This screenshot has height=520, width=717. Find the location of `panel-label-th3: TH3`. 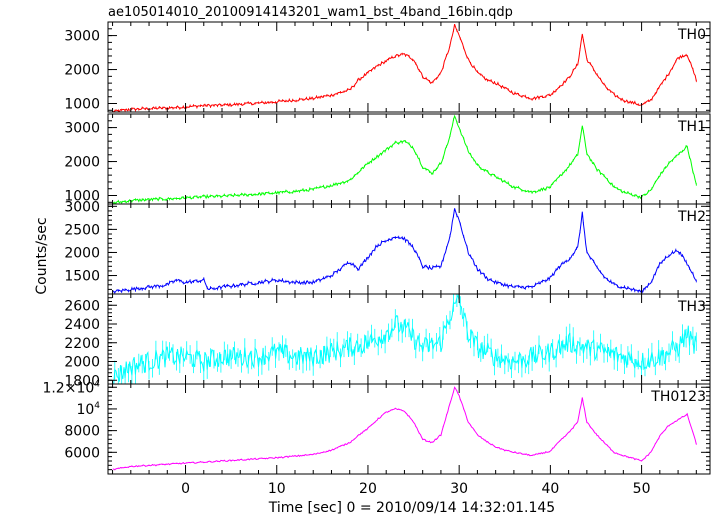

panel-label-th3: TH3 is located at coordinates (691, 307).